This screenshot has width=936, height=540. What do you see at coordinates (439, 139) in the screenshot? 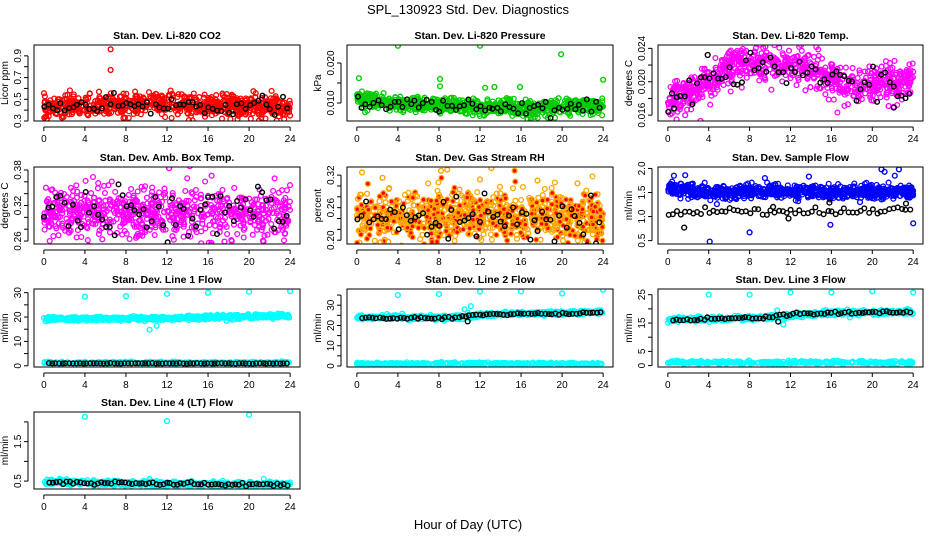
I see `x-tick-label: 8` at bounding box center [439, 139].